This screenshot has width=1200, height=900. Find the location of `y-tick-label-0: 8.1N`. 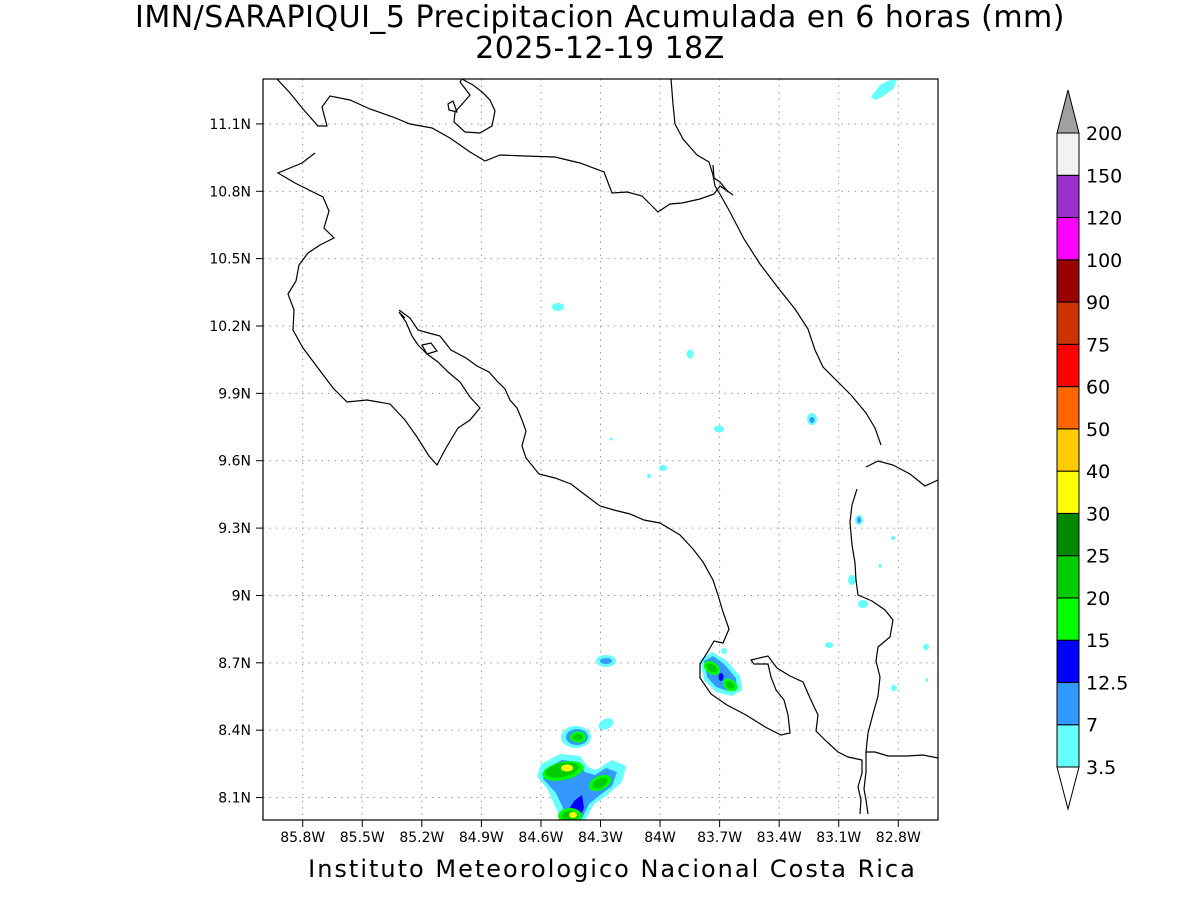

y-tick-label-0: 8.1N is located at coordinates (234, 799).